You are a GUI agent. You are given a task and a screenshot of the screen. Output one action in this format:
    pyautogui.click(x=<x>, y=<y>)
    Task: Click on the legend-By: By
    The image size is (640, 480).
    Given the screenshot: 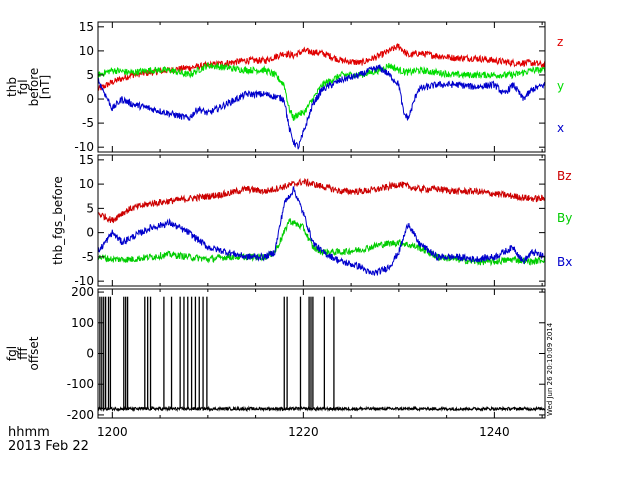 What is the action you would take?
    pyautogui.click(x=564, y=218)
    